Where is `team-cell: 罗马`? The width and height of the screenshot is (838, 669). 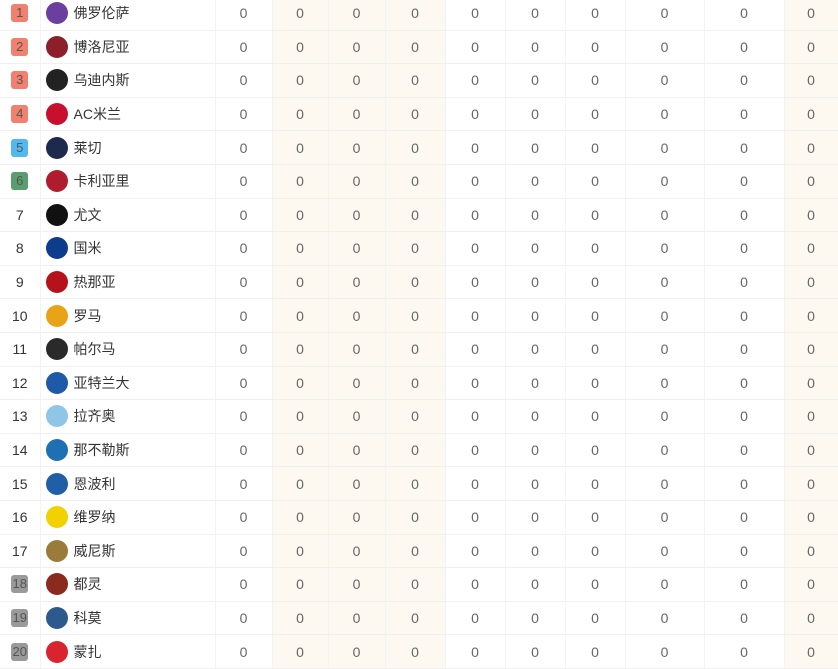 team-cell: 罗马 is located at coordinates (128, 315).